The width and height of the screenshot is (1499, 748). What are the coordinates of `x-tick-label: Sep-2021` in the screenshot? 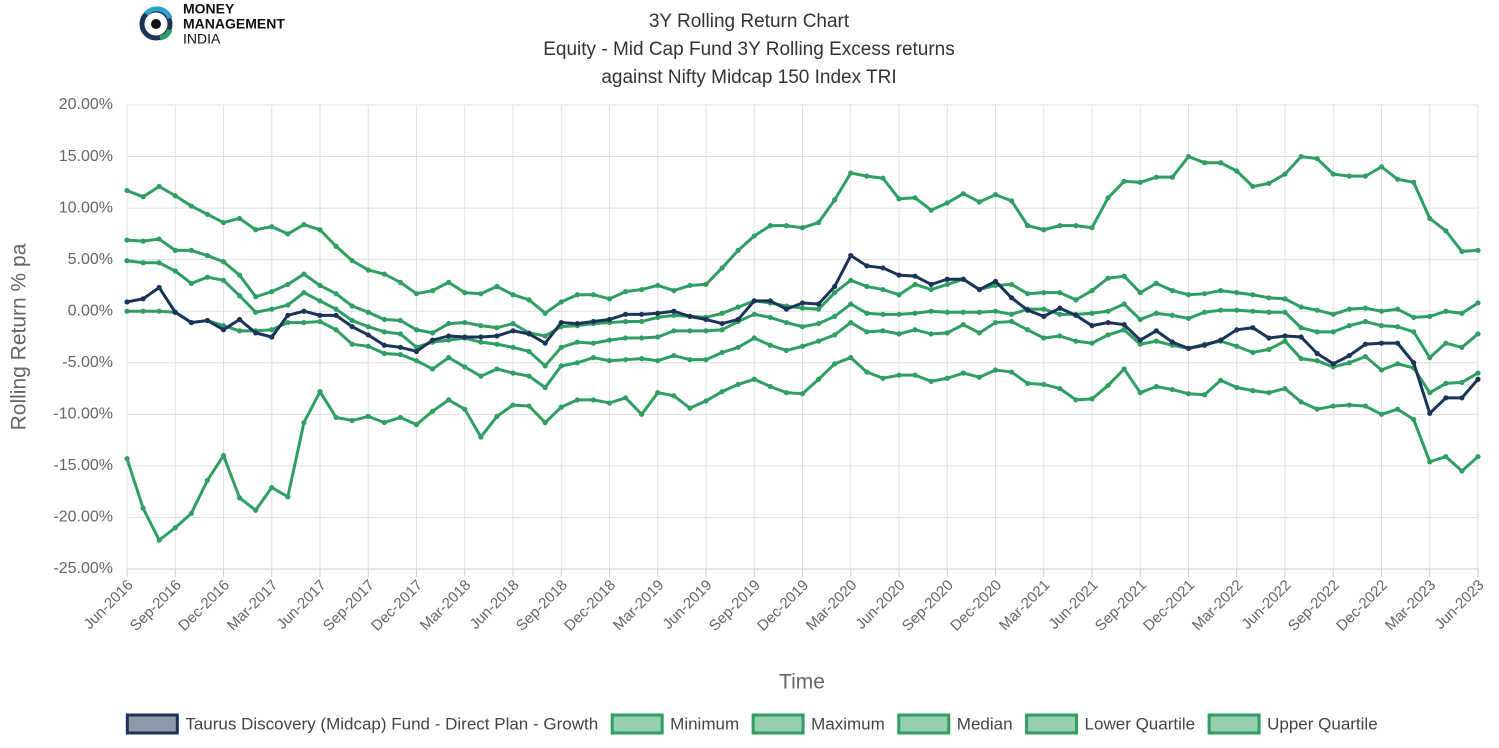 It's located at (1121, 606).